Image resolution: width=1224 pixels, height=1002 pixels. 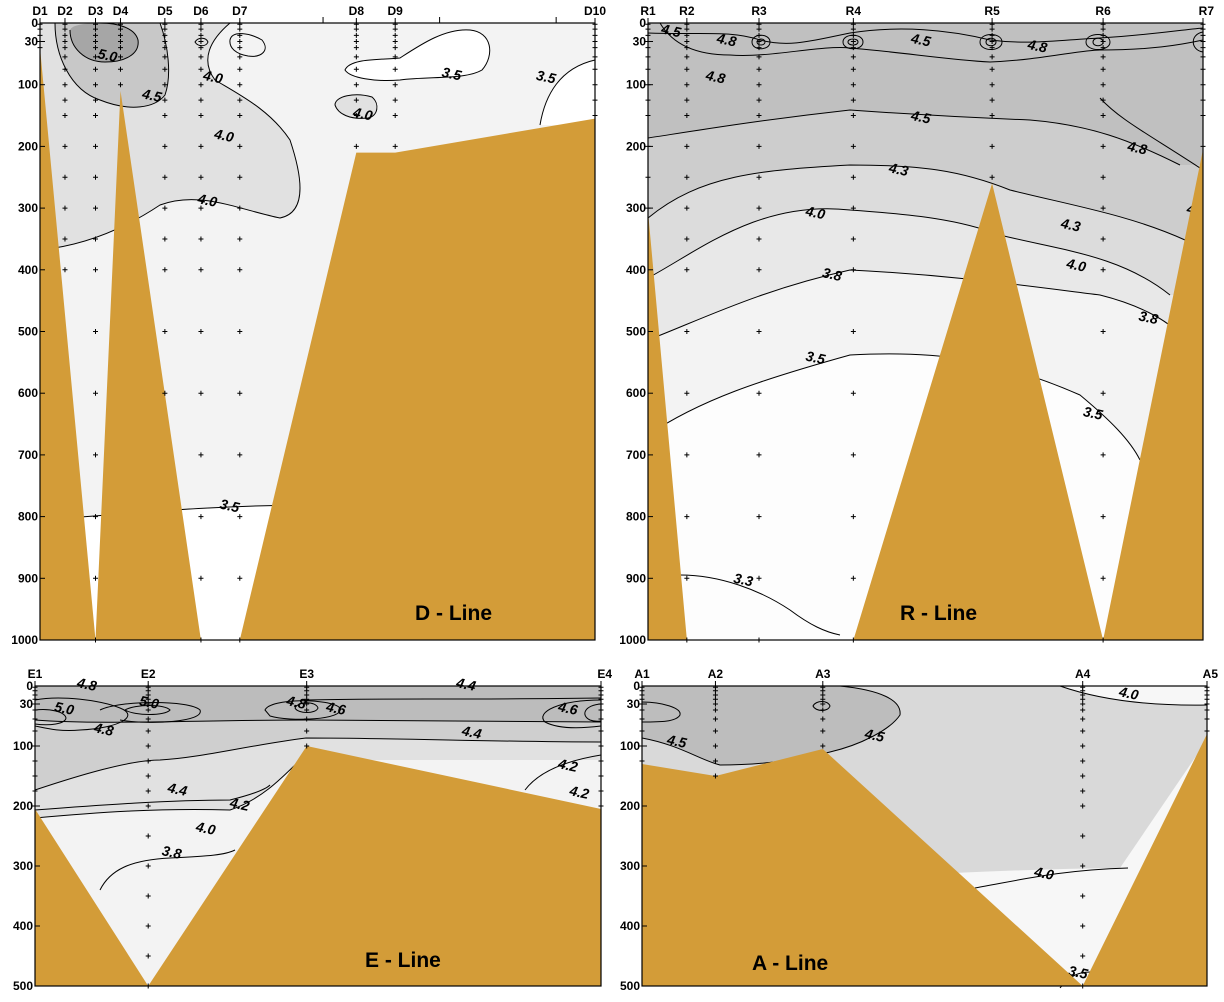 I want to click on a-contour-a1-core, so click(x=661, y=712).